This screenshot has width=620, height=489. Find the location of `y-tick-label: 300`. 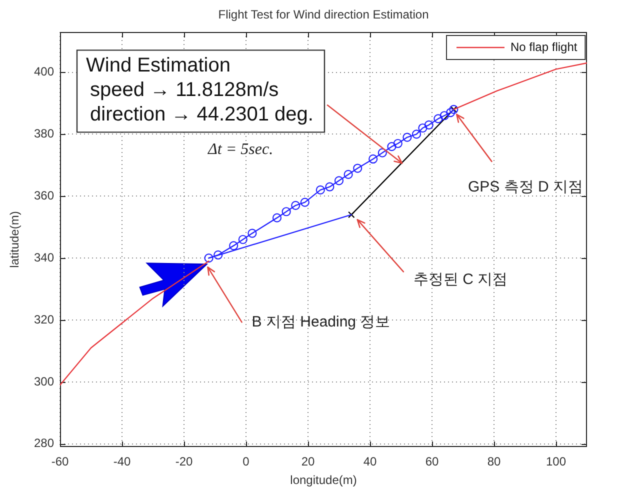

y-tick-label: 300 is located at coordinates (44, 381).